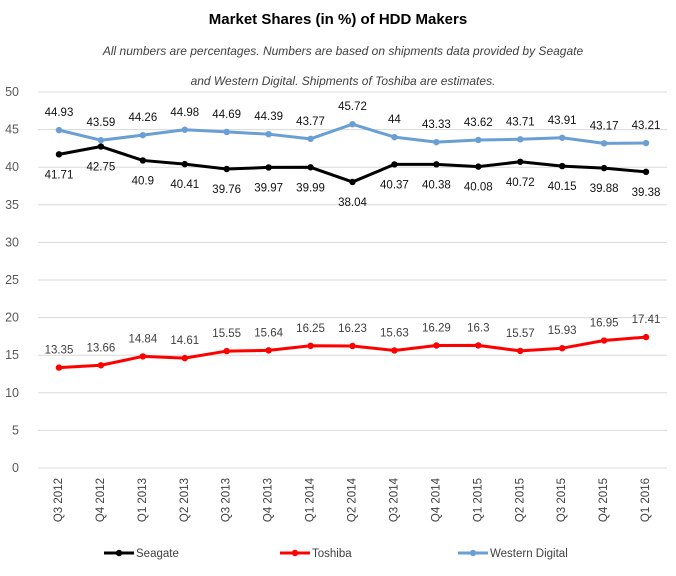 Image resolution: width=676 pixels, height=576 pixels. What do you see at coordinates (562, 187) in the screenshot?
I see `data-label-sg: 40.15` at bounding box center [562, 187].